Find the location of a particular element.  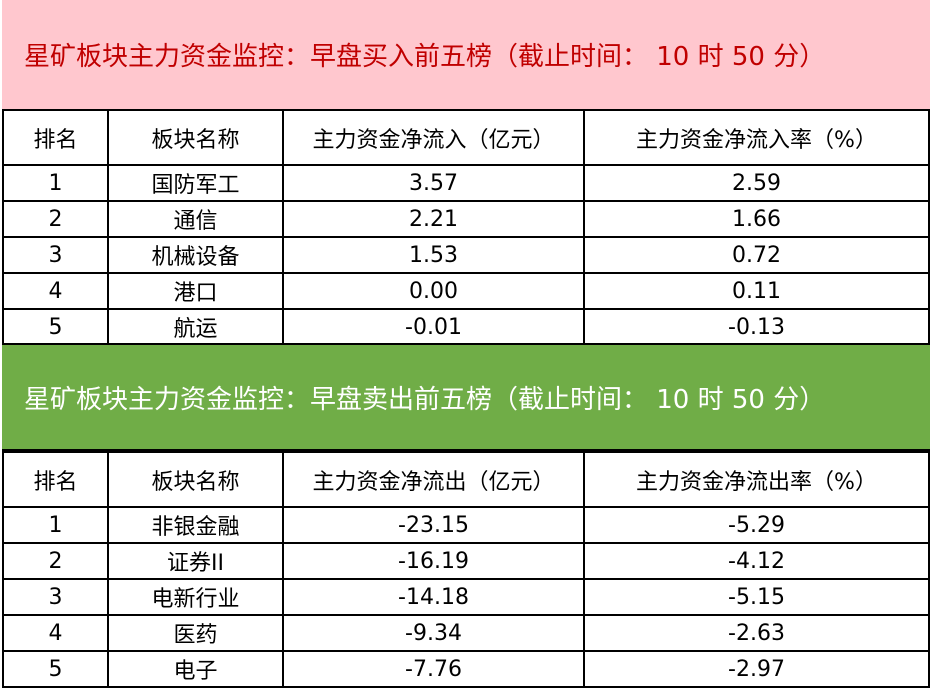

cell-net-flow-rate: 2.59 is located at coordinates (756, 183).